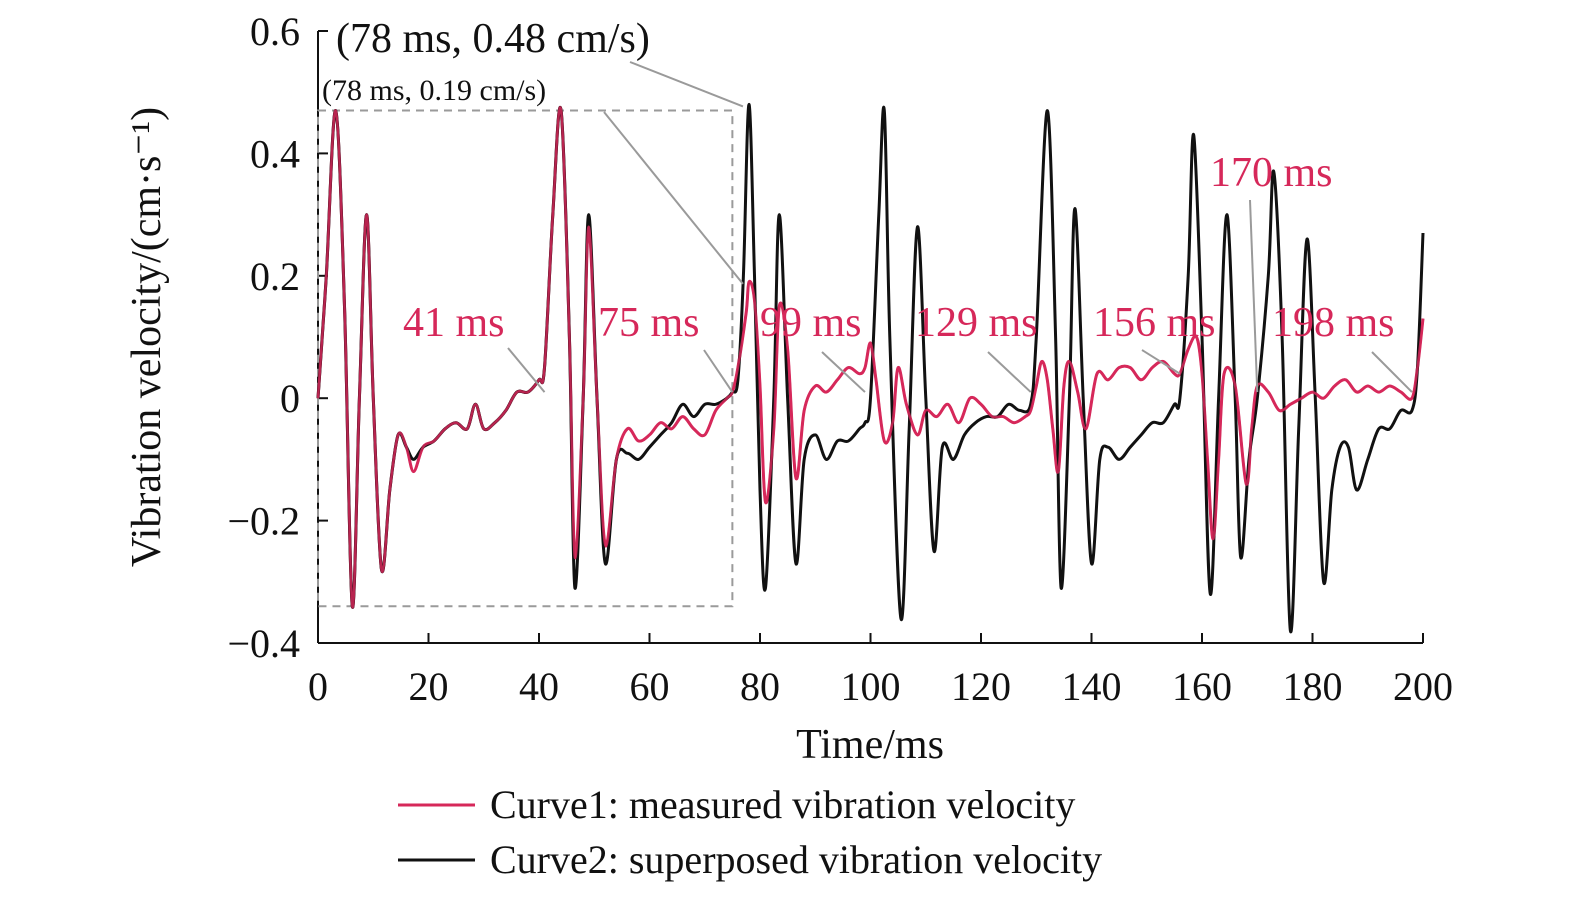 The image size is (1575, 898). I want to click on annotation-time-marker: 198 ms, so click(1333, 323).